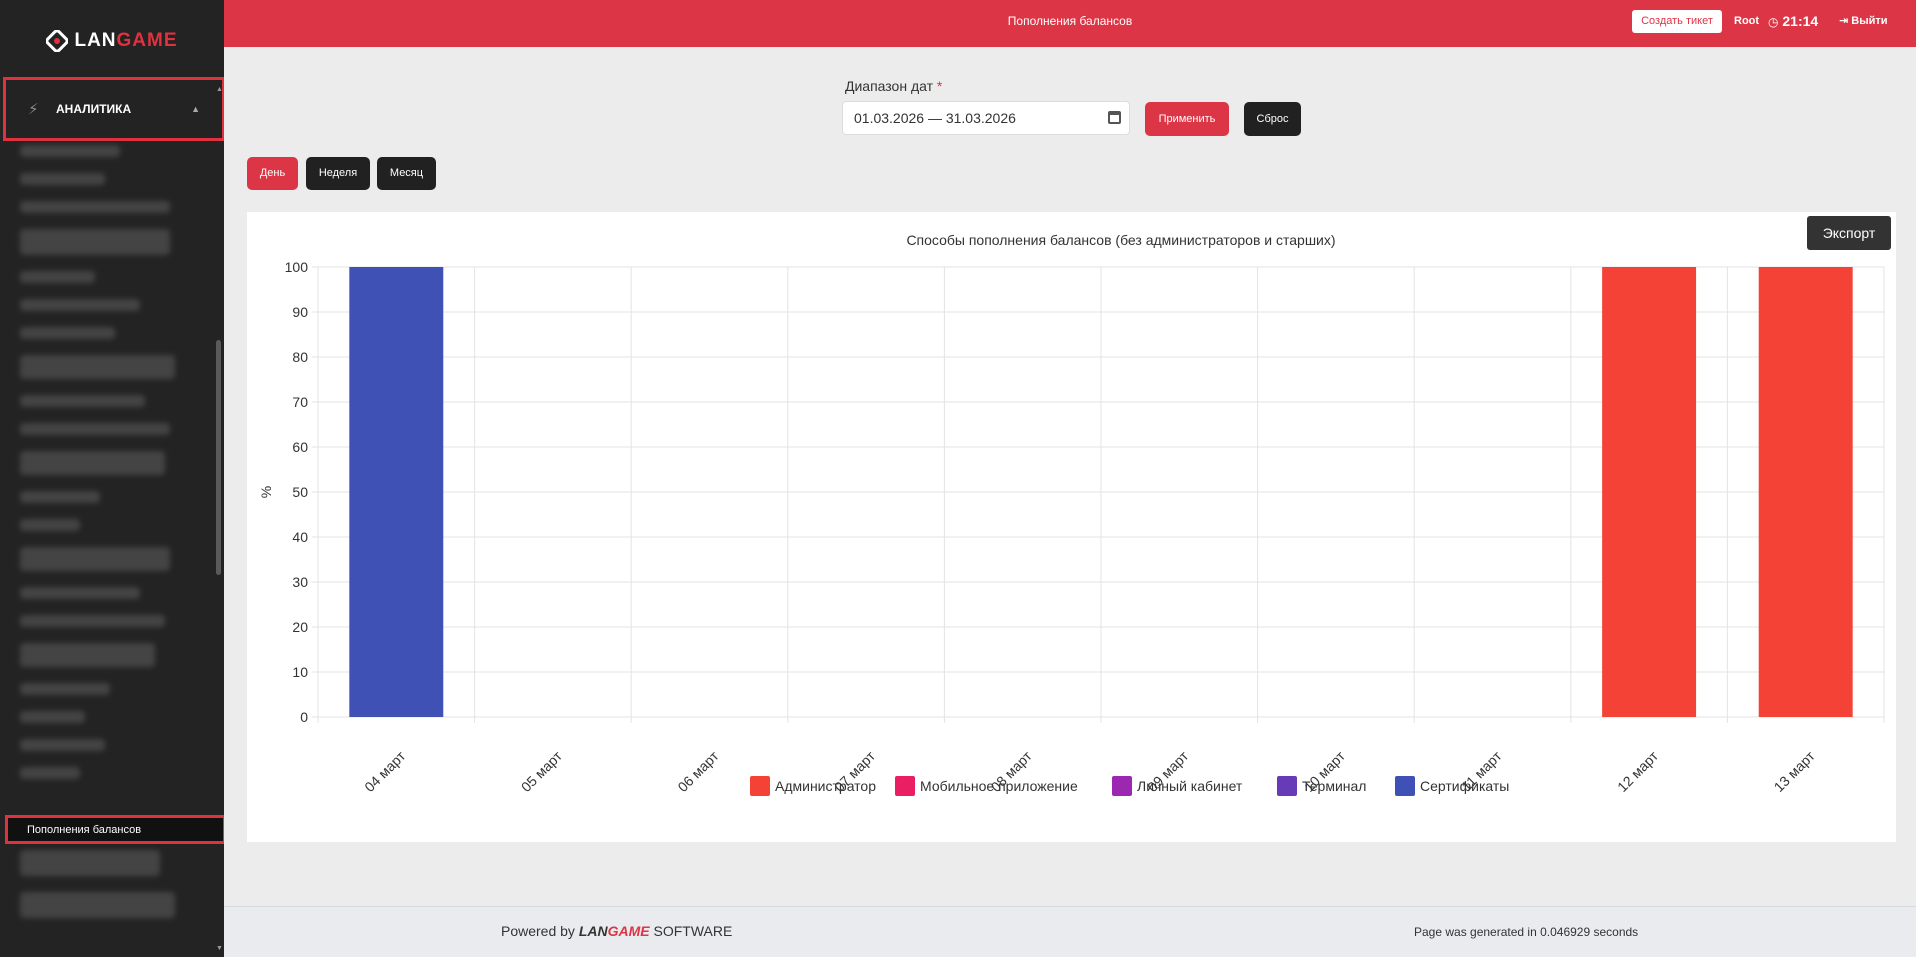 Image resolution: width=1916 pixels, height=957 pixels. What do you see at coordinates (1844, 21) in the screenshot?
I see `logout-icon: ⇥` at bounding box center [1844, 21].